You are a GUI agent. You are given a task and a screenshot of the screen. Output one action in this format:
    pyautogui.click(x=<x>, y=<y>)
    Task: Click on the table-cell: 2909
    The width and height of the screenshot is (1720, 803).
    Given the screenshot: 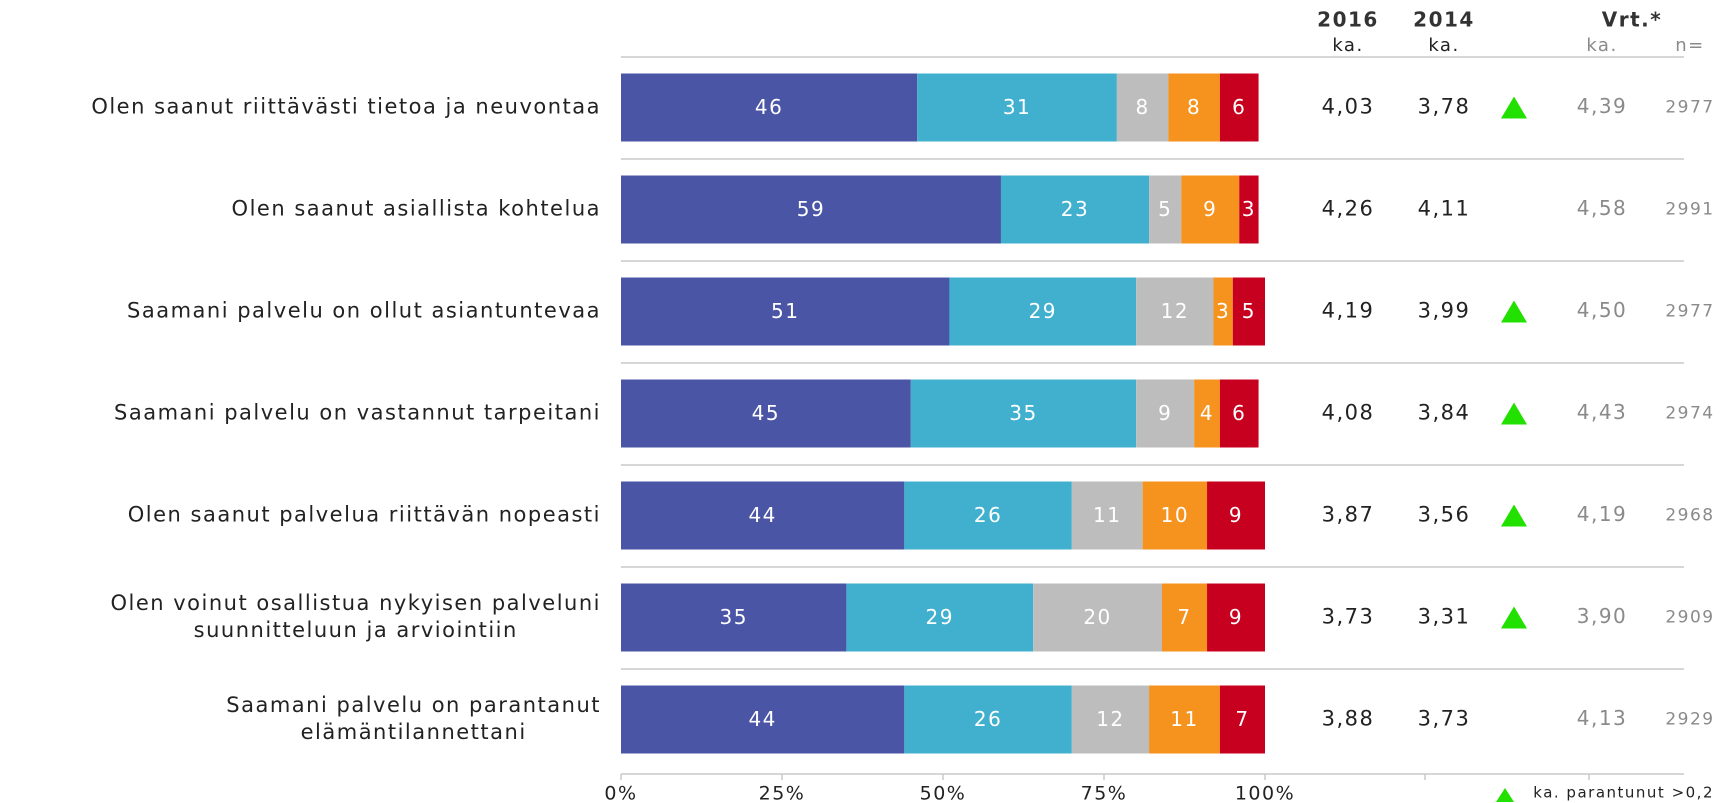 What is the action you would take?
    pyautogui.click(x=1689, y=618)
    